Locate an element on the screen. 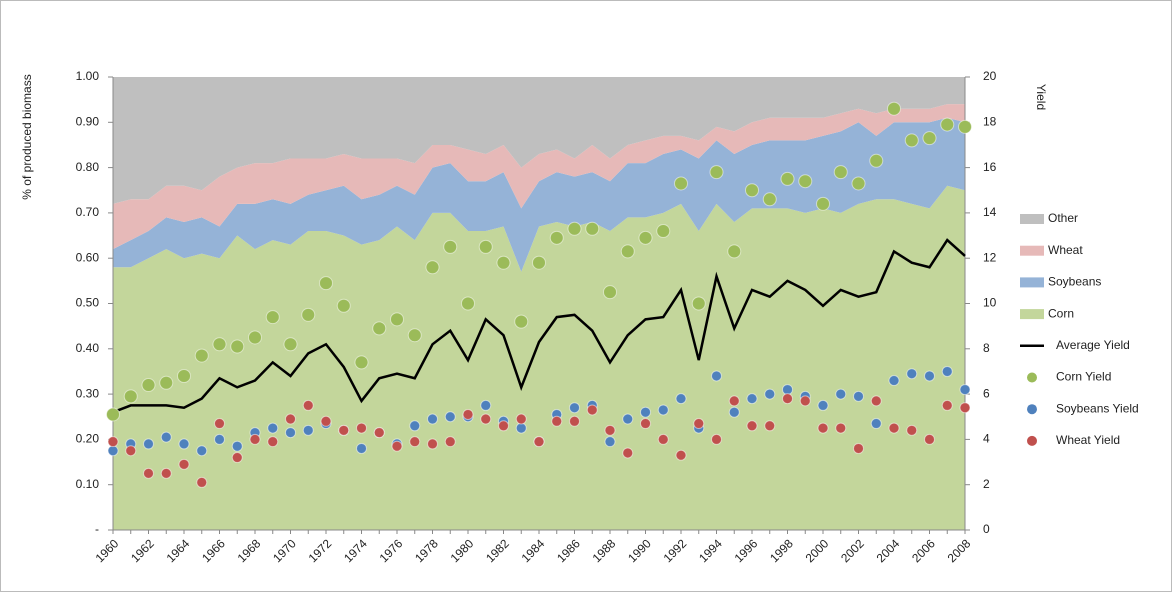 Image resolution: width=1172 pixels, height=592 pixels. legend-label: Soybeans Yield is located at coordinates (1097, 408).